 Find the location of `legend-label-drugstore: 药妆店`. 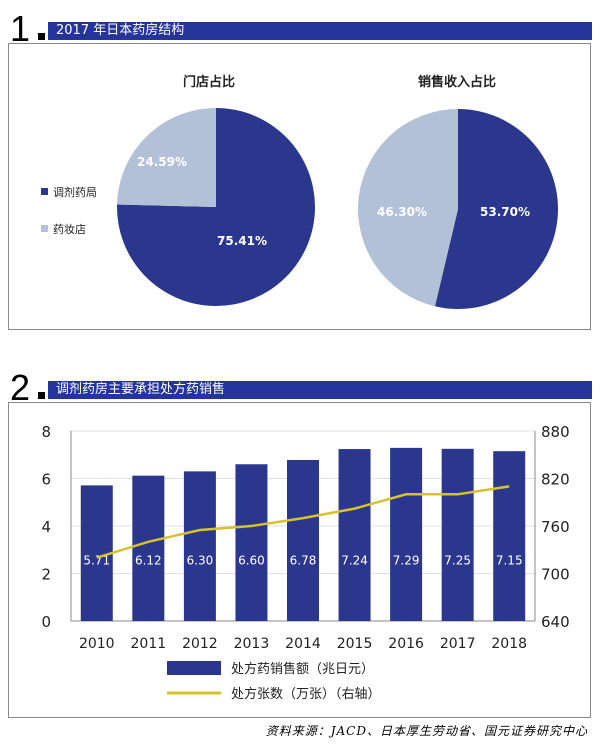

legend-label-drugstore: 药妆店 is located at coordinates (69, 229).